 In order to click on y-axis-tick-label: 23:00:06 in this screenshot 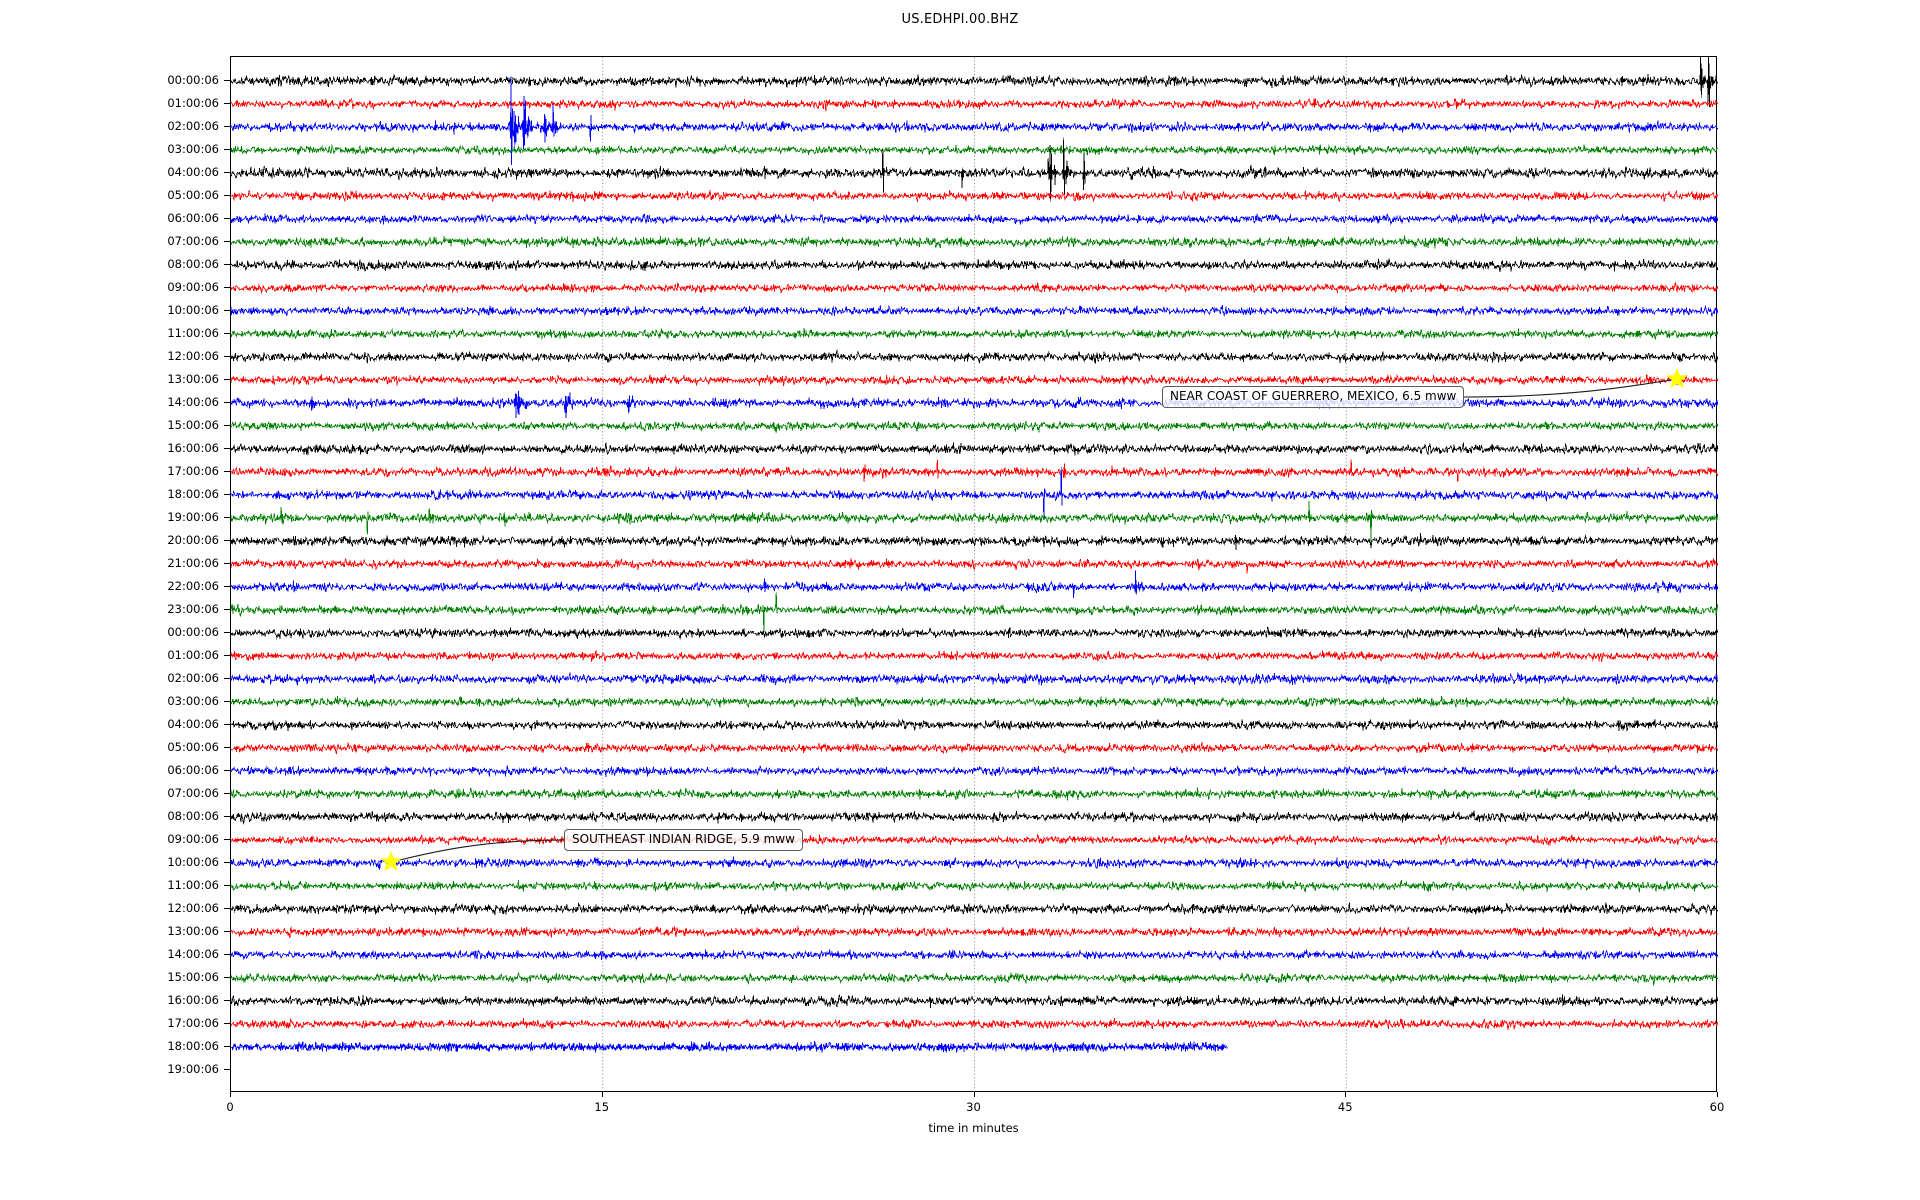, I will do `click(193, 609)`.